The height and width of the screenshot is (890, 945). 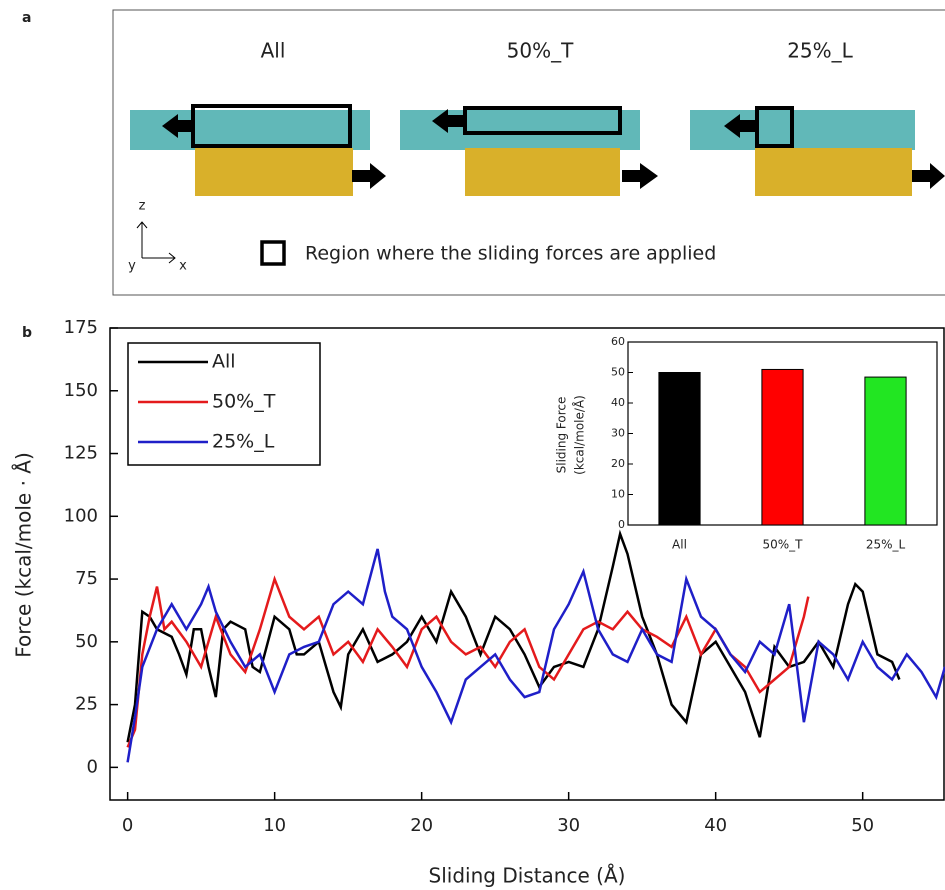 What do you see at coordinates (81, 327) in the screenshot?
I see `y-tick-label: 175` at bounding box center [81, 327].